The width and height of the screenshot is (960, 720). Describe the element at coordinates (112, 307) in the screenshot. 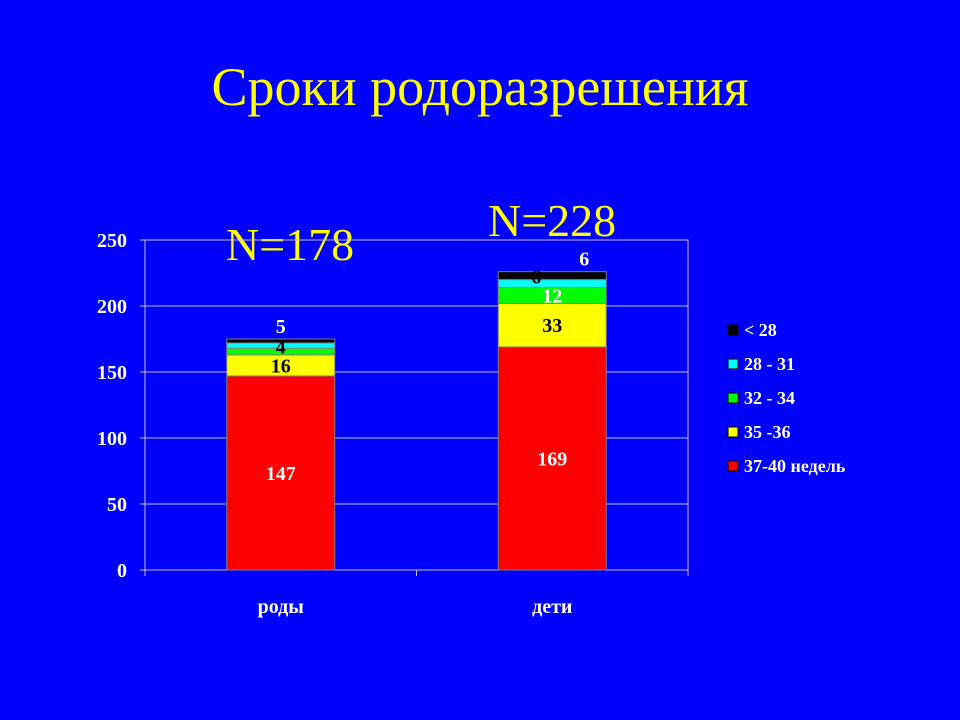

I see `y-tick-label: 200` at that location.